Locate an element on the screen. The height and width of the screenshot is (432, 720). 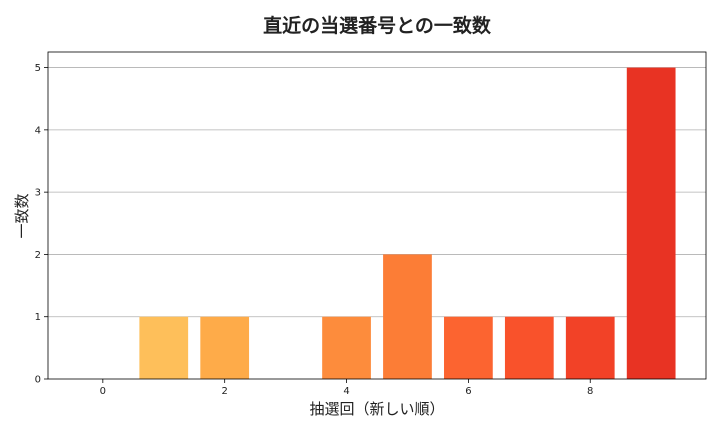
y-tick-label-2: 2 is located at coordinates (38, 255).